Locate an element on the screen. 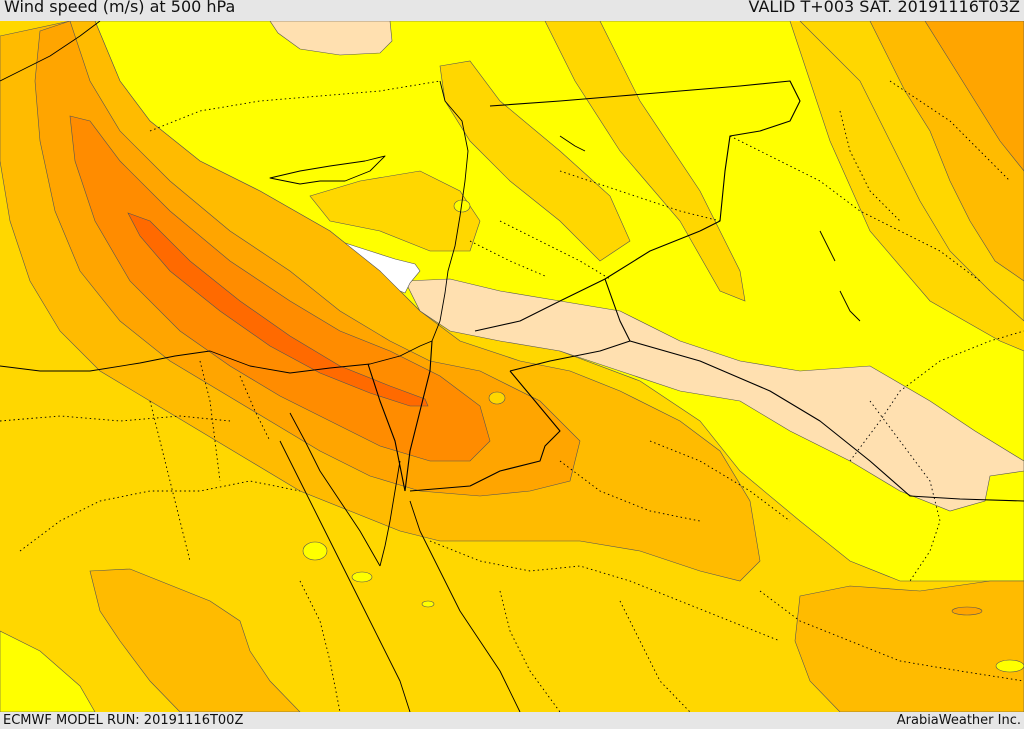 This screenshot has width=1024, height=729. field-orange-dark is located at coordinates (278, 309).